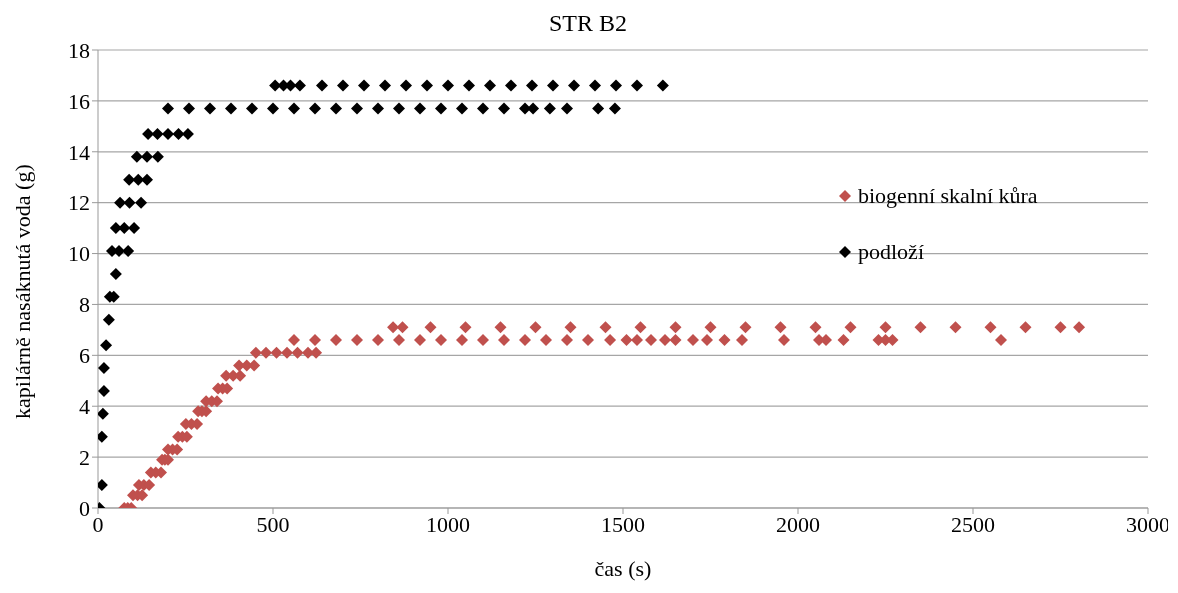  Describe the element at coordinates (79, 152) in the screenshot. I see `y-tick-label: 14` at that location.